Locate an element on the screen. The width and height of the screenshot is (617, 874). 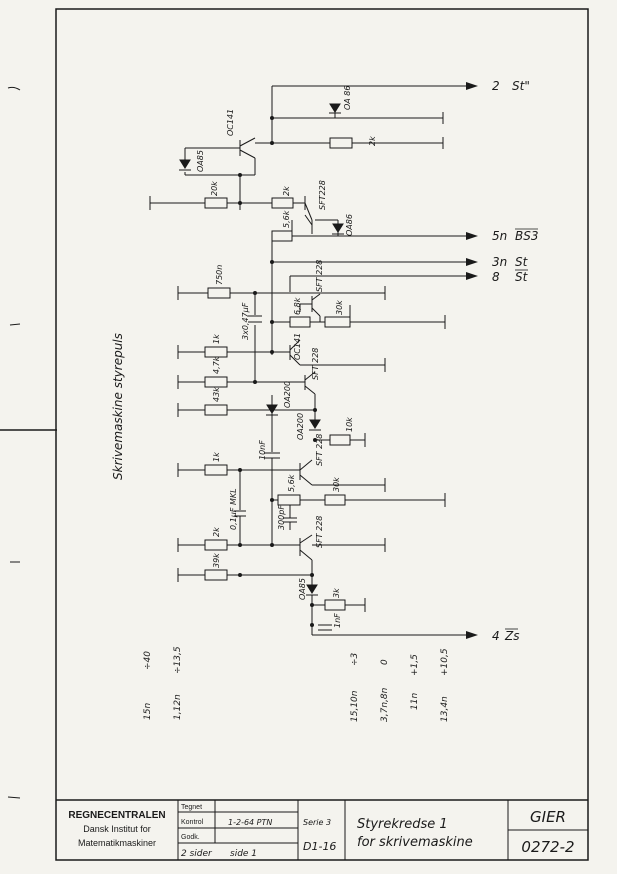
label-oa200-b: OA200 is located at coordinates (300, 426).